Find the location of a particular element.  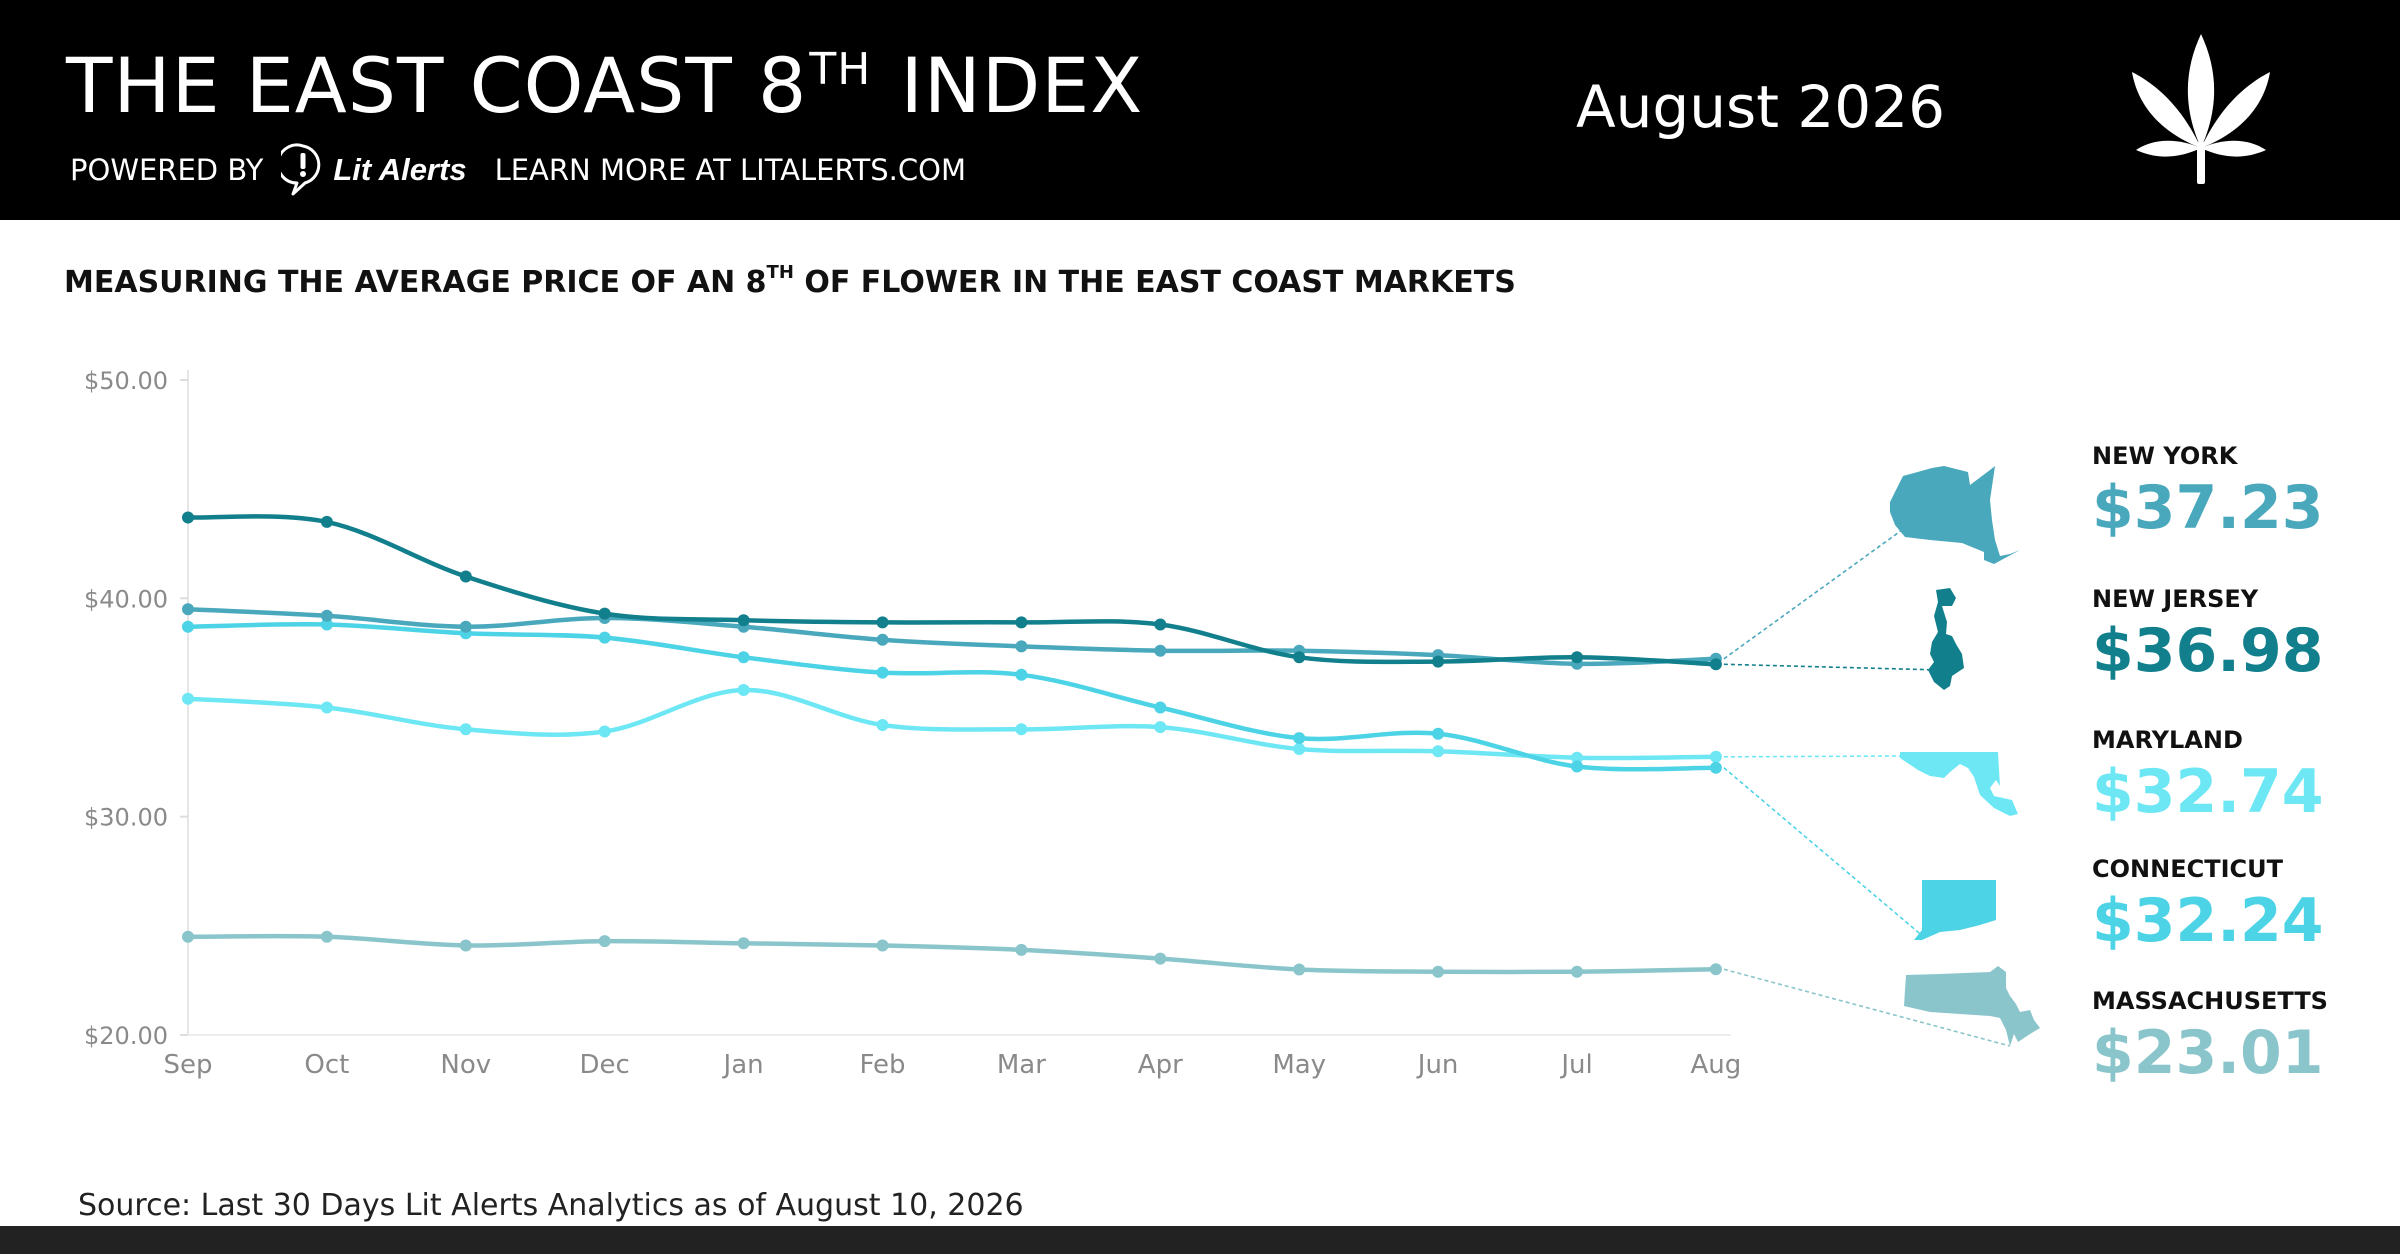

legend-connecticut: CONNECTICUT $32.24 is located at coordinates (2208, 904).